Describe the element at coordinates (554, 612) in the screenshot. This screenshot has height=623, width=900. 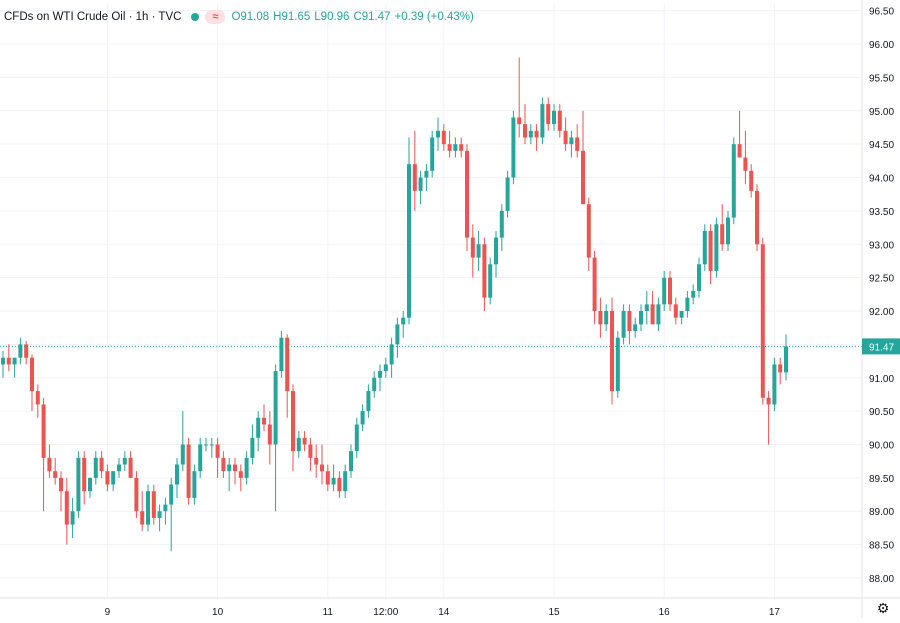
I see `x-tick-label: 15` at that location.